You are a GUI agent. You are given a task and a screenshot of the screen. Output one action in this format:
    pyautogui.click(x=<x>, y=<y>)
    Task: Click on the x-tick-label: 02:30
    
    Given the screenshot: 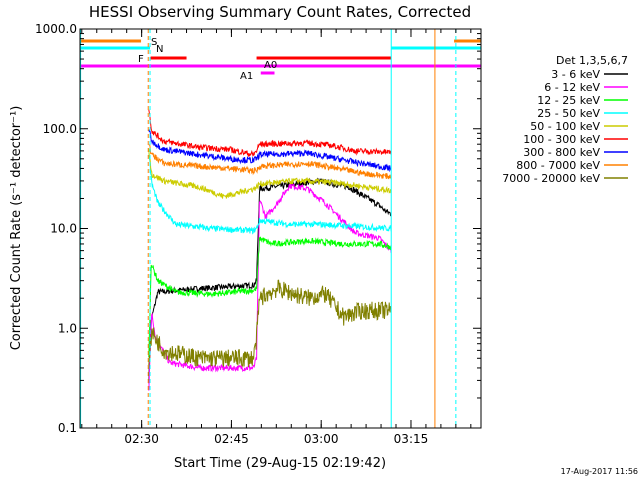 What is the action you would take?
    pyautogui.click(x=141, y=439)
    